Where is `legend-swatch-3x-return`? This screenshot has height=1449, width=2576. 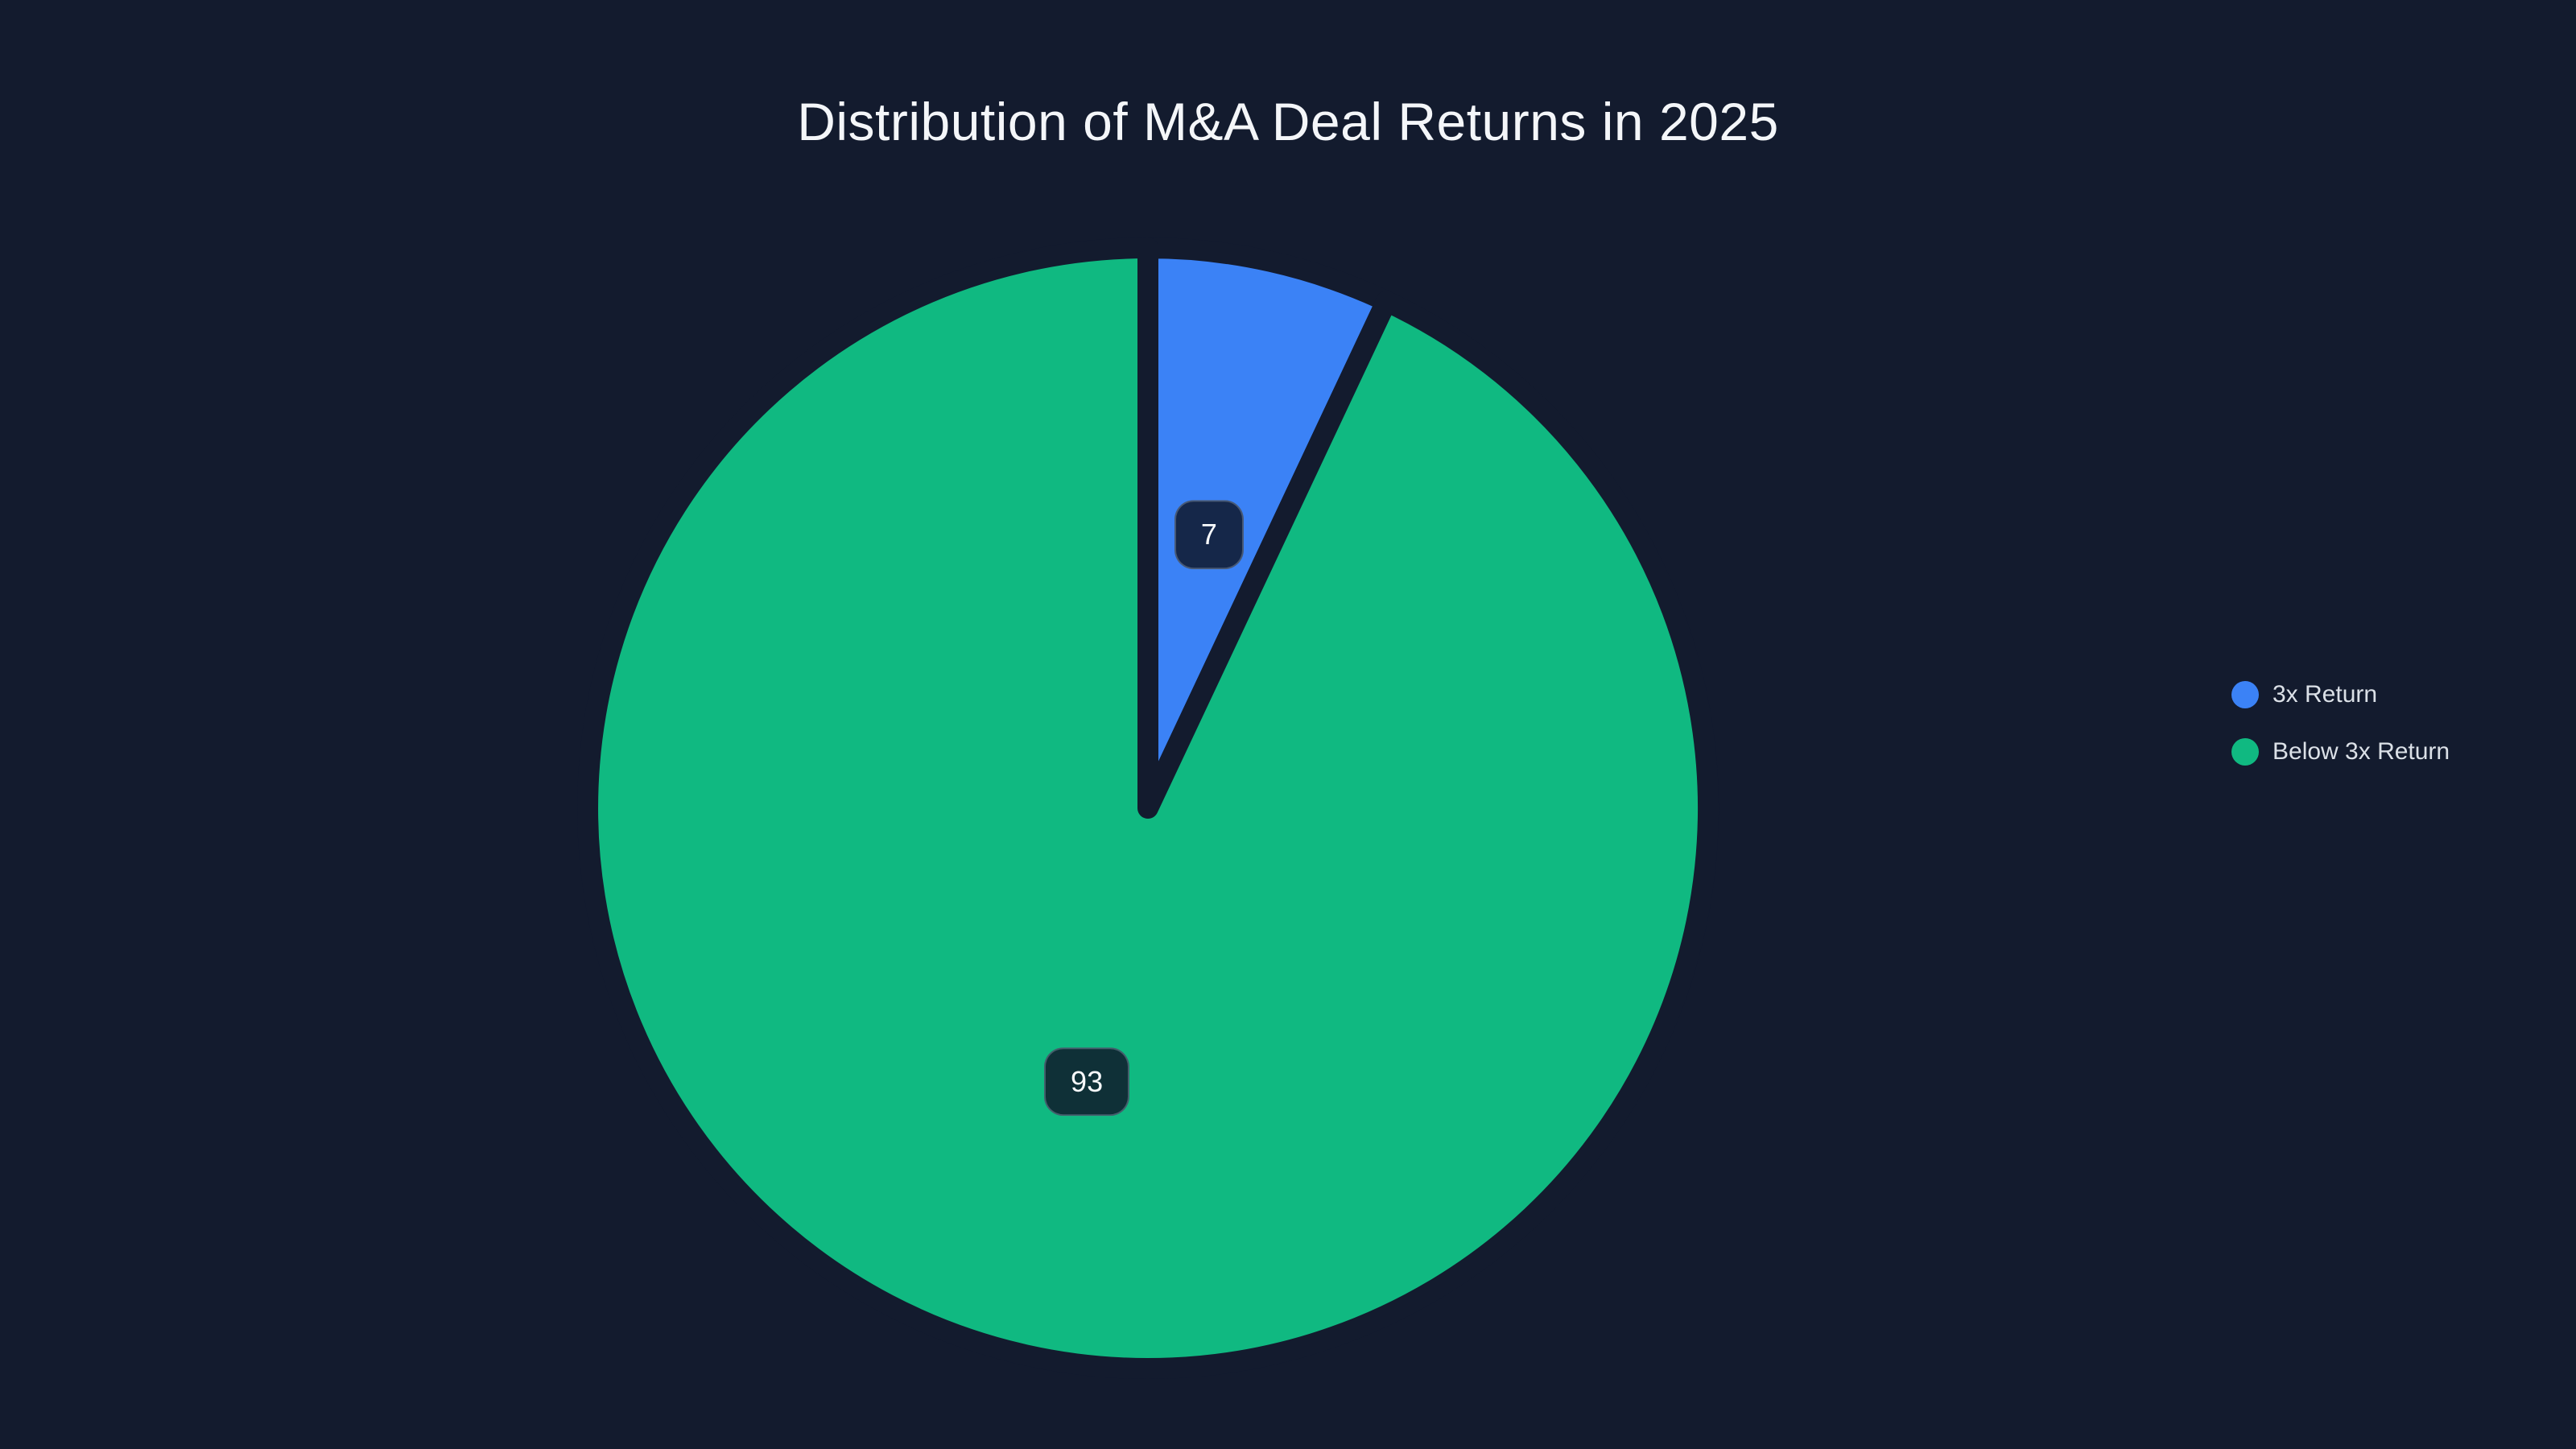
legend-swatch-3x-return is located at coordinates (2245, 694).